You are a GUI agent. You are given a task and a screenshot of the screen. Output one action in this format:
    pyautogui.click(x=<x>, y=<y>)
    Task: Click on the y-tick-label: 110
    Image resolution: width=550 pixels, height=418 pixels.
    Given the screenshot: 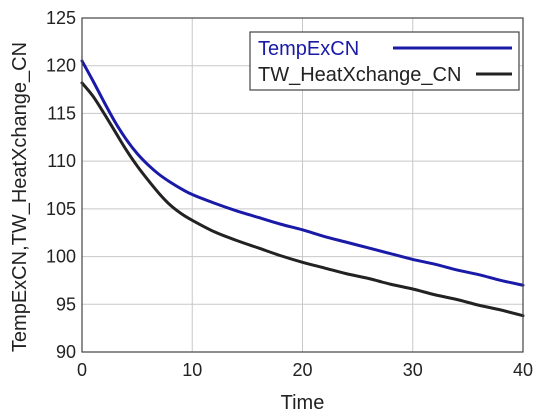 What is the action you would take?
    pyautogui.click(x=61, y=161)
    